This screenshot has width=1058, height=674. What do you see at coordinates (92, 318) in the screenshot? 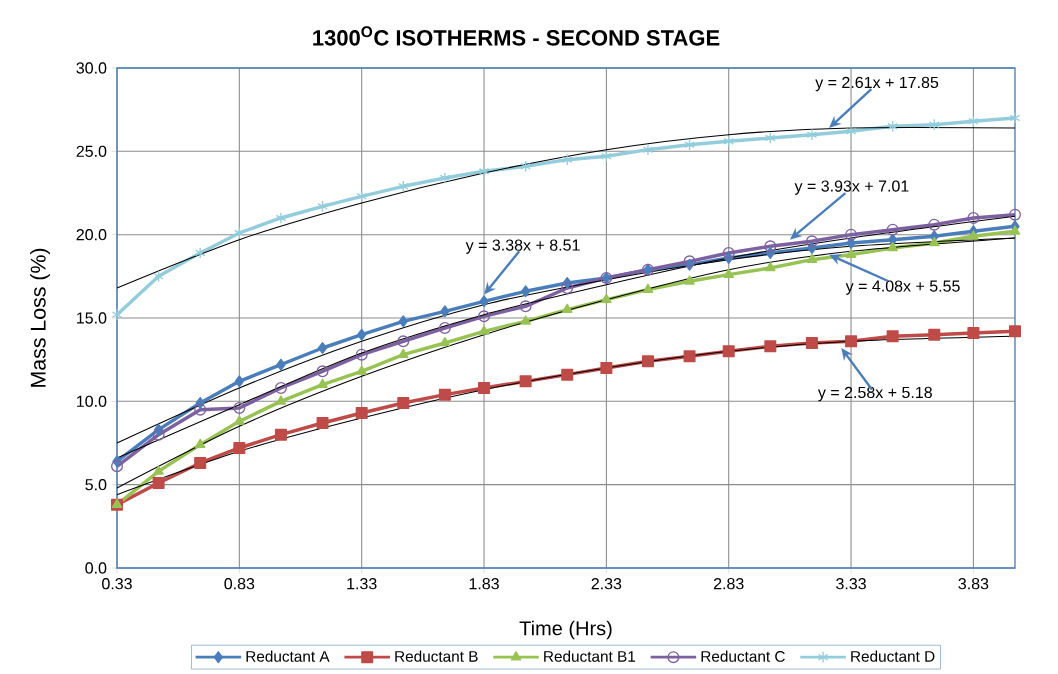
I see `y-tick-label: 15.0` at bounding box center [92, 318].